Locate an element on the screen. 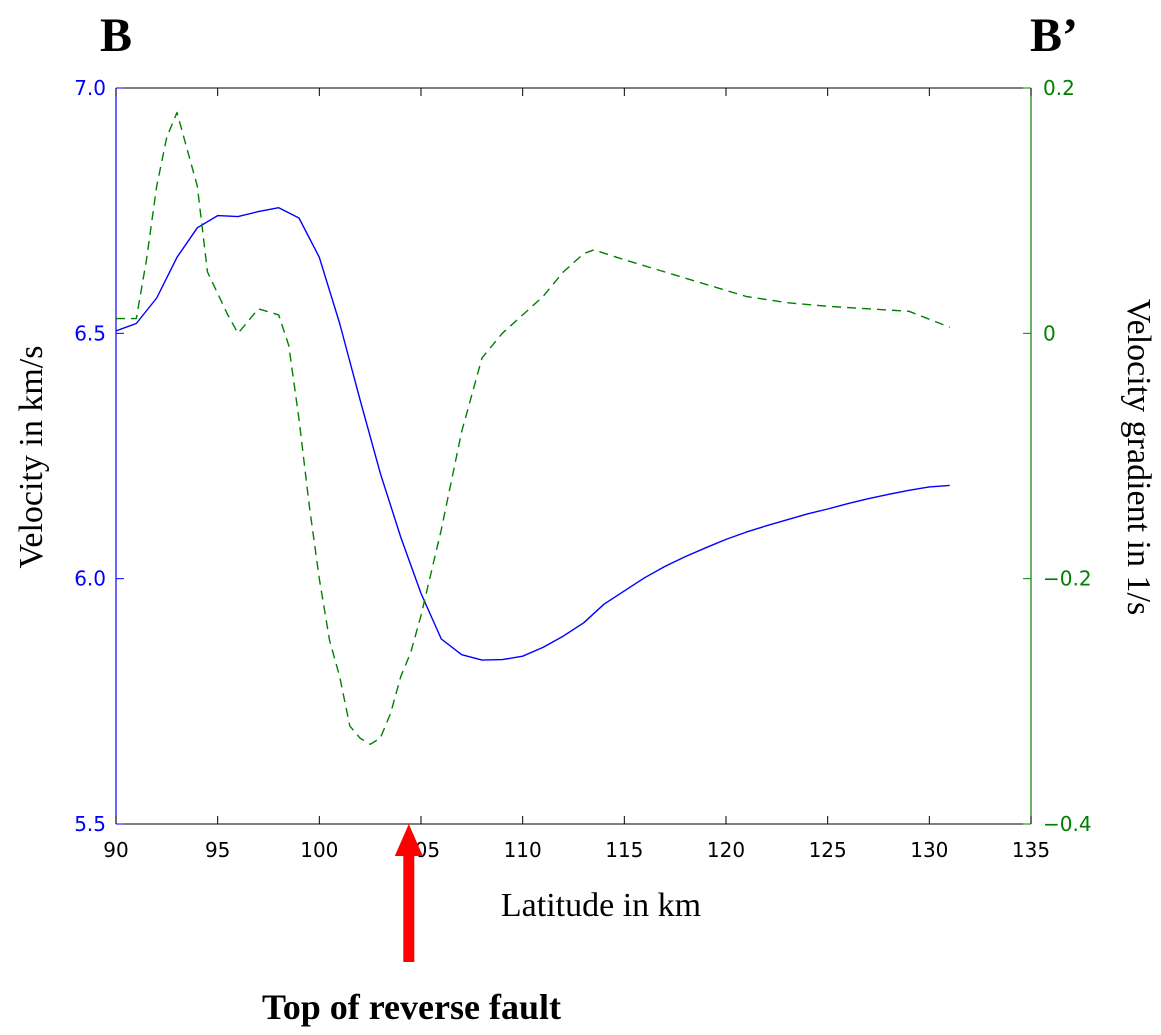 The height and width of the screenshot is (1035, 1161). x-axis-title: Latitude in km is located at coordinates (601, 905).